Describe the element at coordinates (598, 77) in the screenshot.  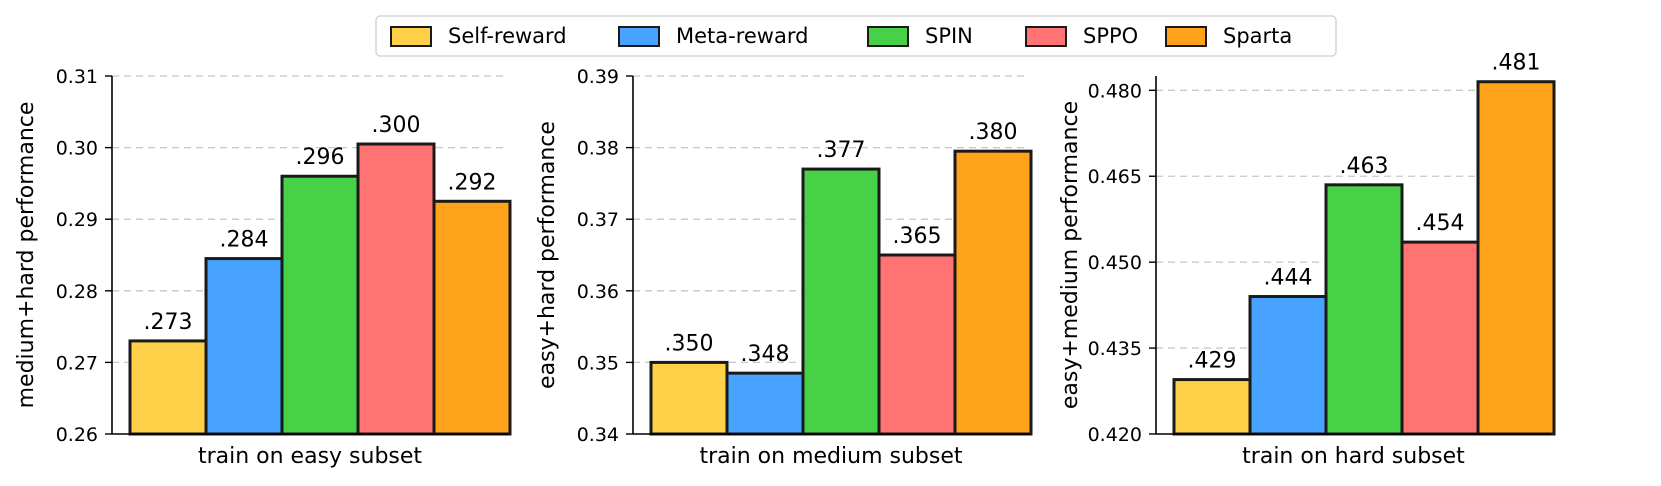
I see `y-tick-label: 0.39` at that location.